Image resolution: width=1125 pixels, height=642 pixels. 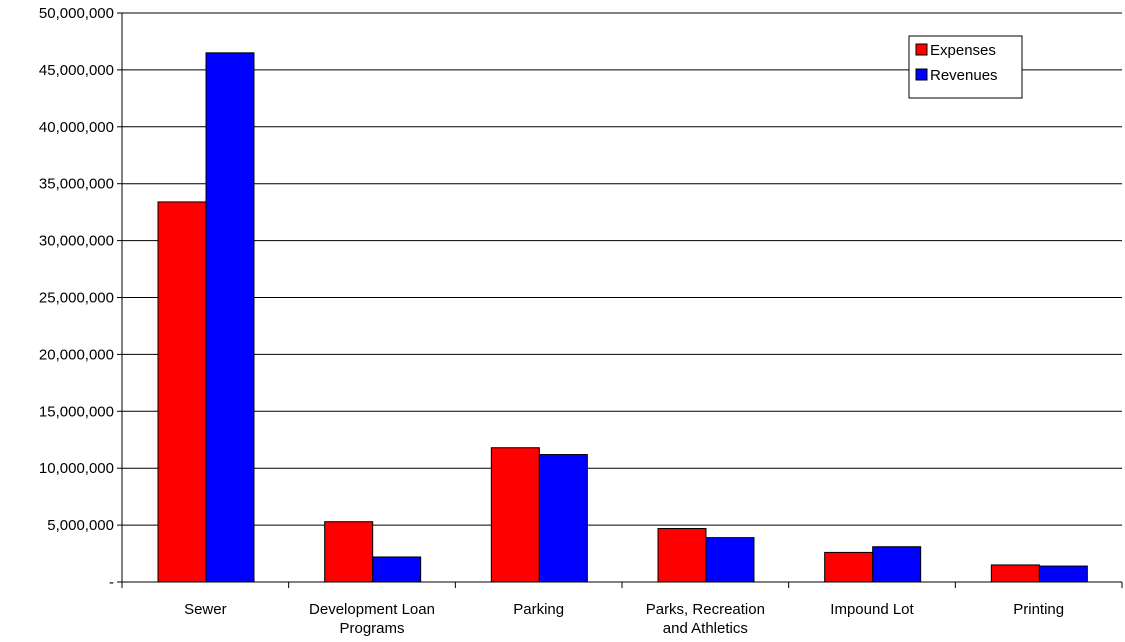 What do you see at coordinates (76, 184) in the screenshot?
I see `y-tick-label: 35,000,000` at bounding box center [76, 184].